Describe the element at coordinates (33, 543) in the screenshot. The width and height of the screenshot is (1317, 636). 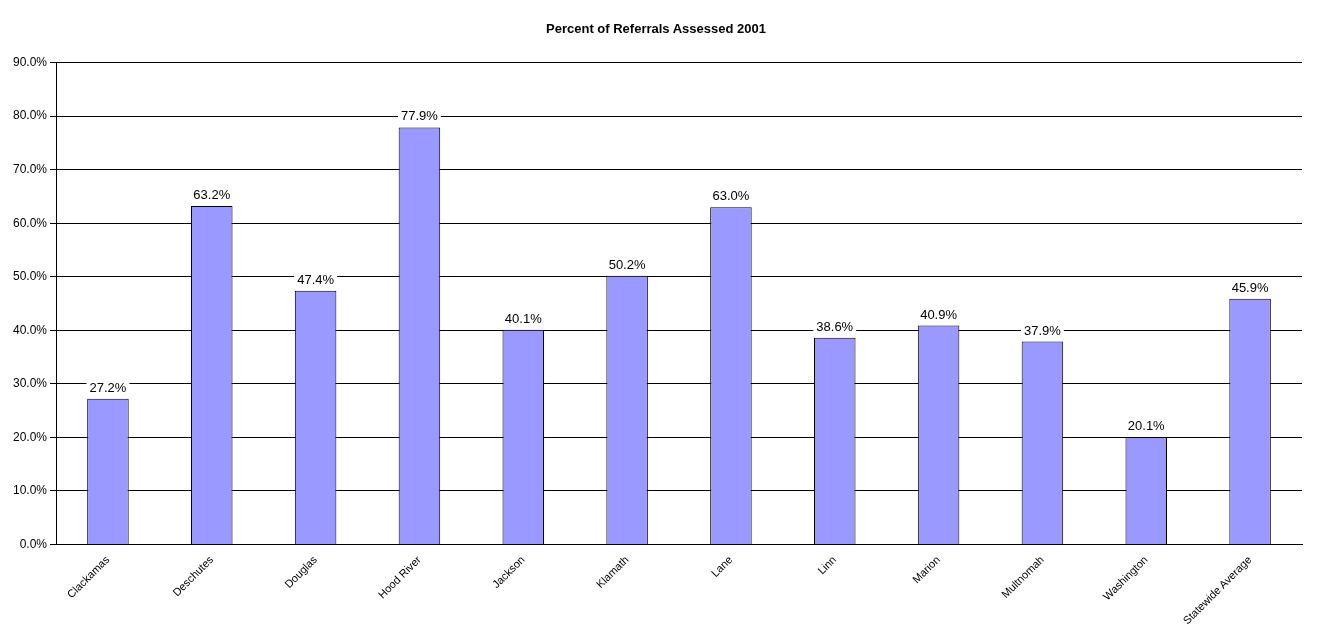
I see `y-tick-label: 0.0%` at that location.